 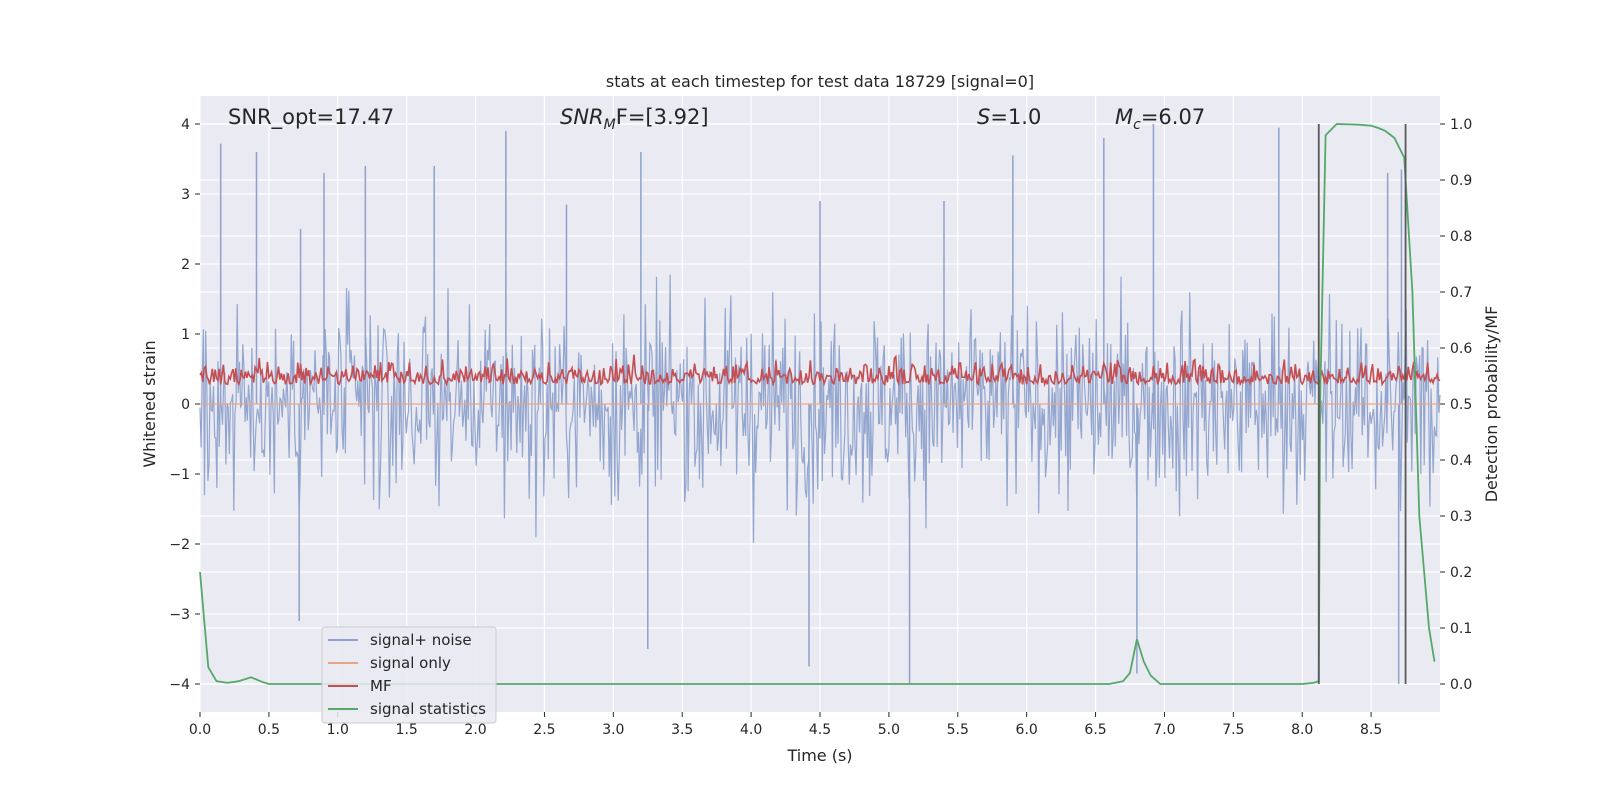 What do you see at coordinates (1095, 730) in the screenshot?
I see `x-tick-label: 6.5` at bounding box center [1095, 730].